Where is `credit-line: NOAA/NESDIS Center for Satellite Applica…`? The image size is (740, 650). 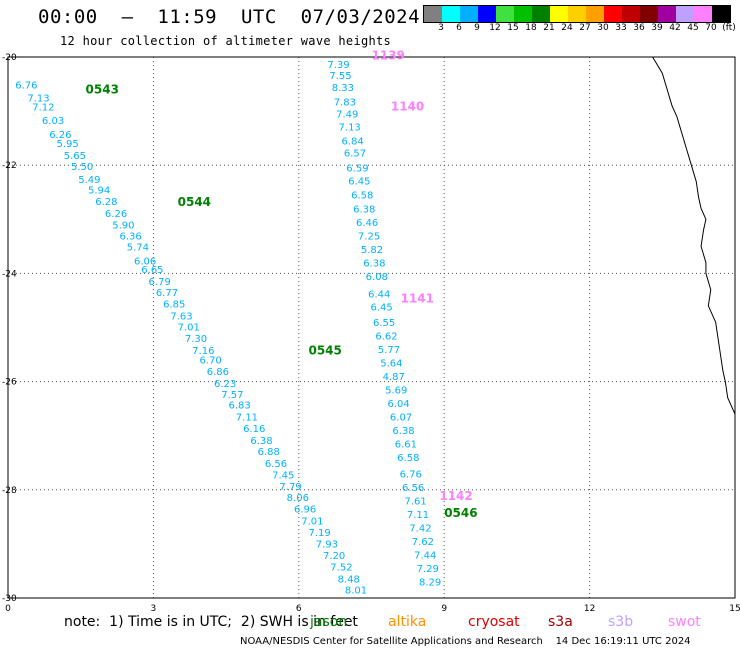 credit-line: NOAA/NESDIS Center for Satellite Applica… is located at coordinates (465, 641).